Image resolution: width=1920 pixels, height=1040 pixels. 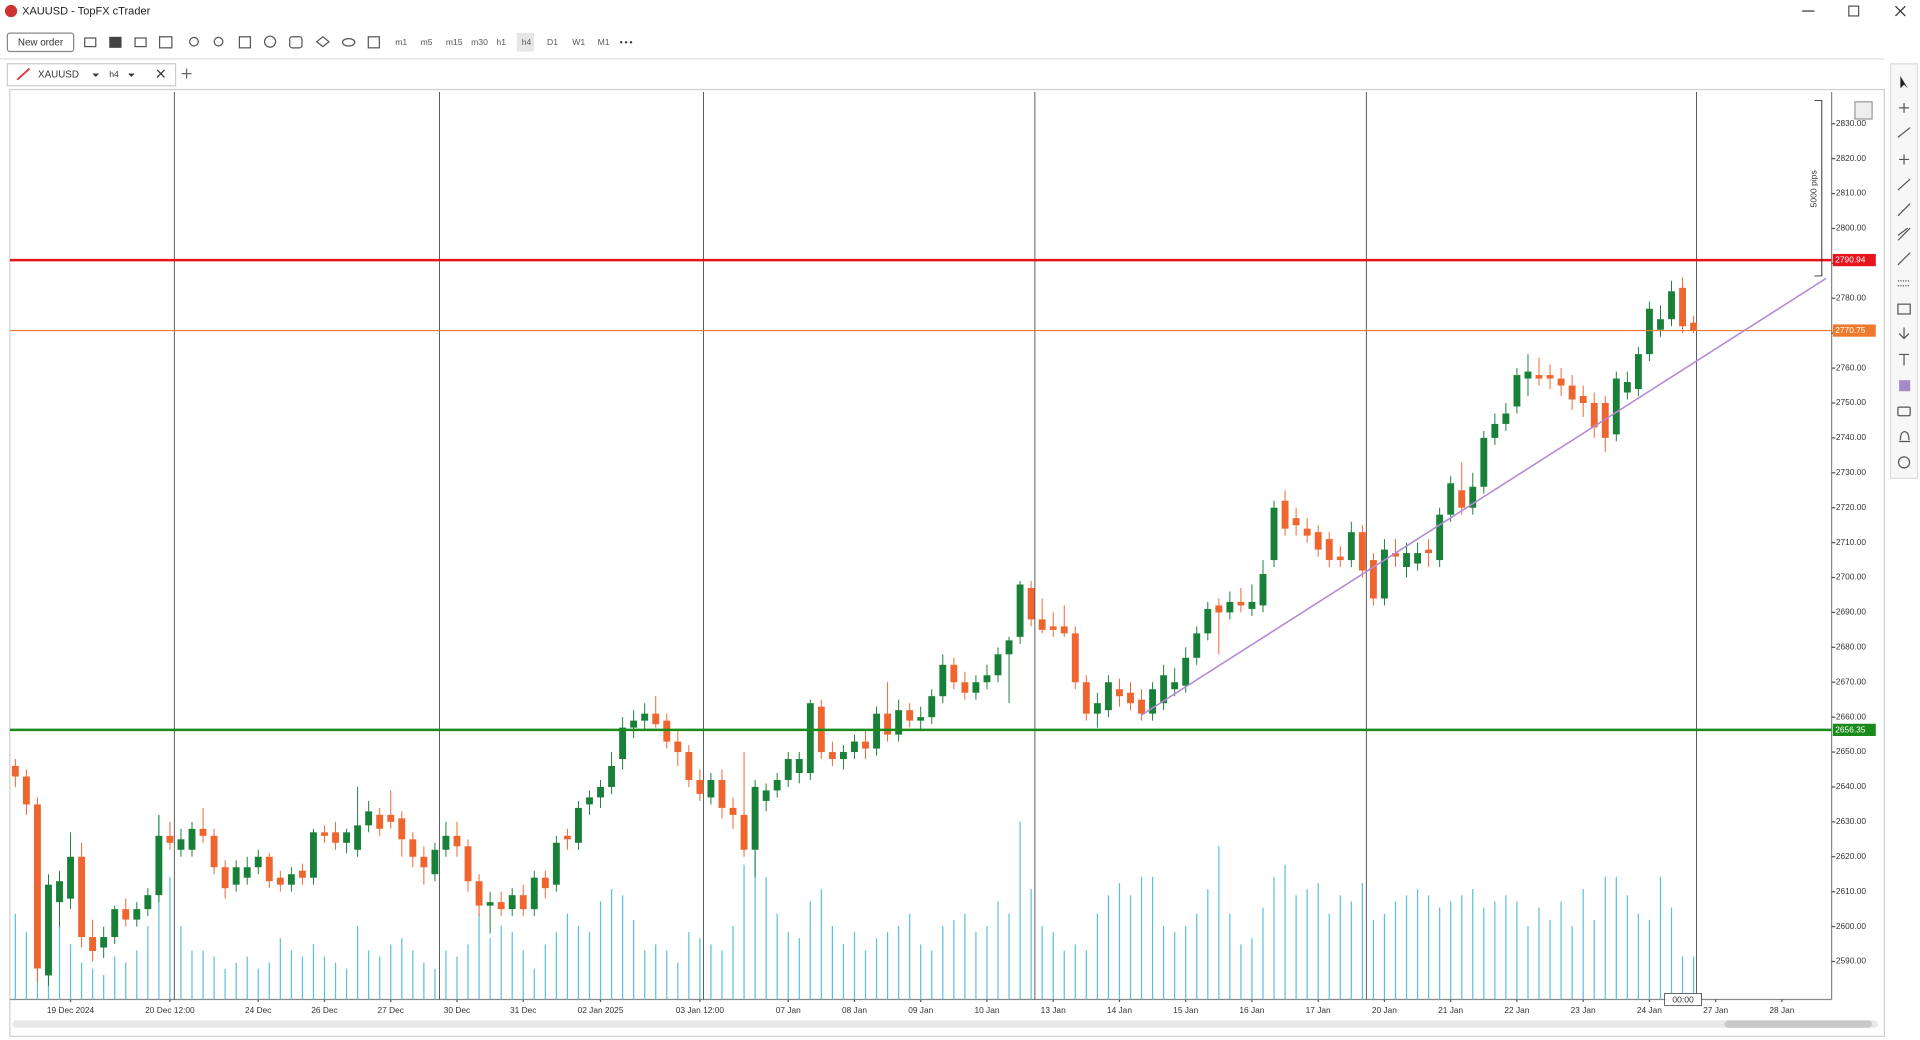 What do you see at coordinates (1904, 184) in the screenshot?
I see `trendline-tool` at bounding box center [1904, 184].